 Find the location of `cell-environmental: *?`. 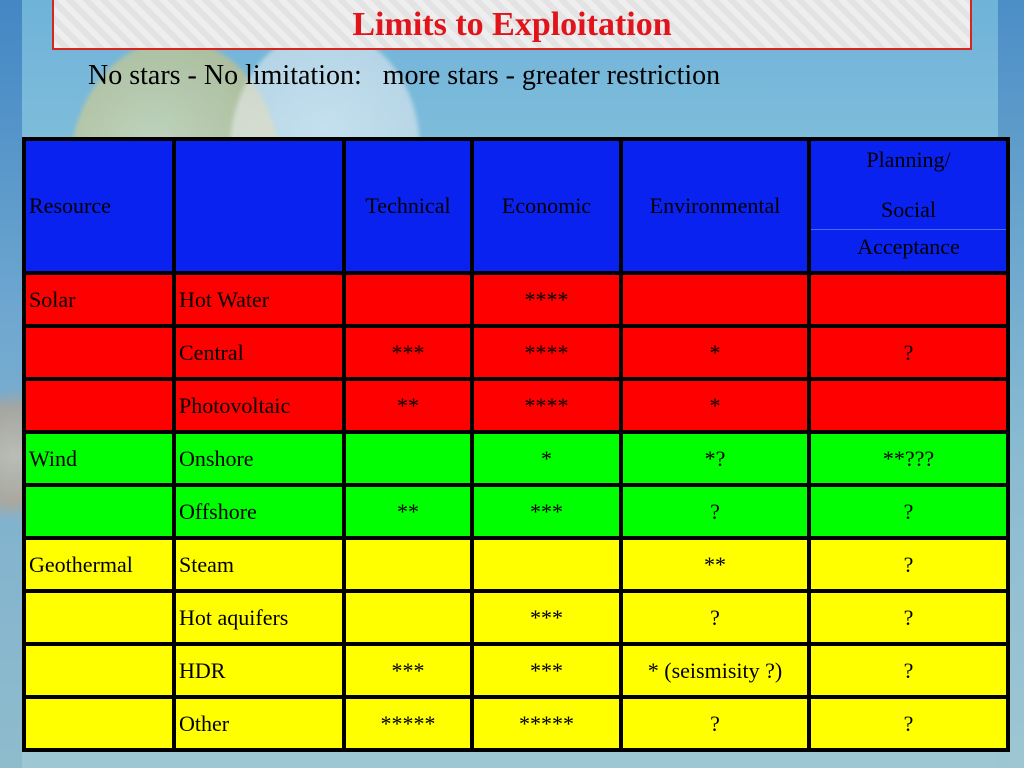

cell-environmental: *? is located at coordinates (715, 458).